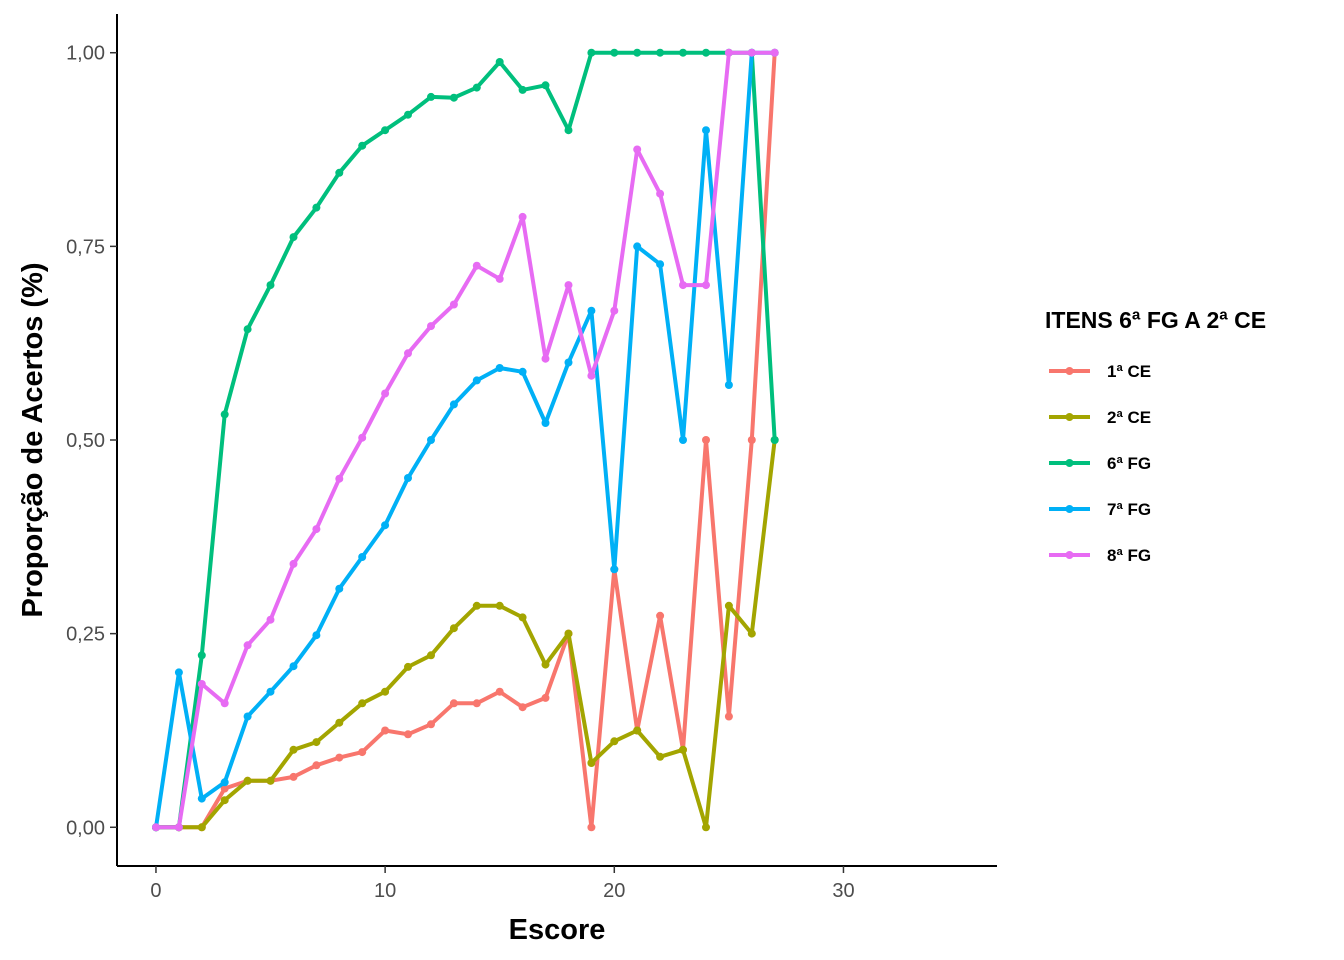  What do you see at coordinates (1100, 463) in the screenshot?
I see `legend-item: 6ª FG` at bounding box center [1100, 463].